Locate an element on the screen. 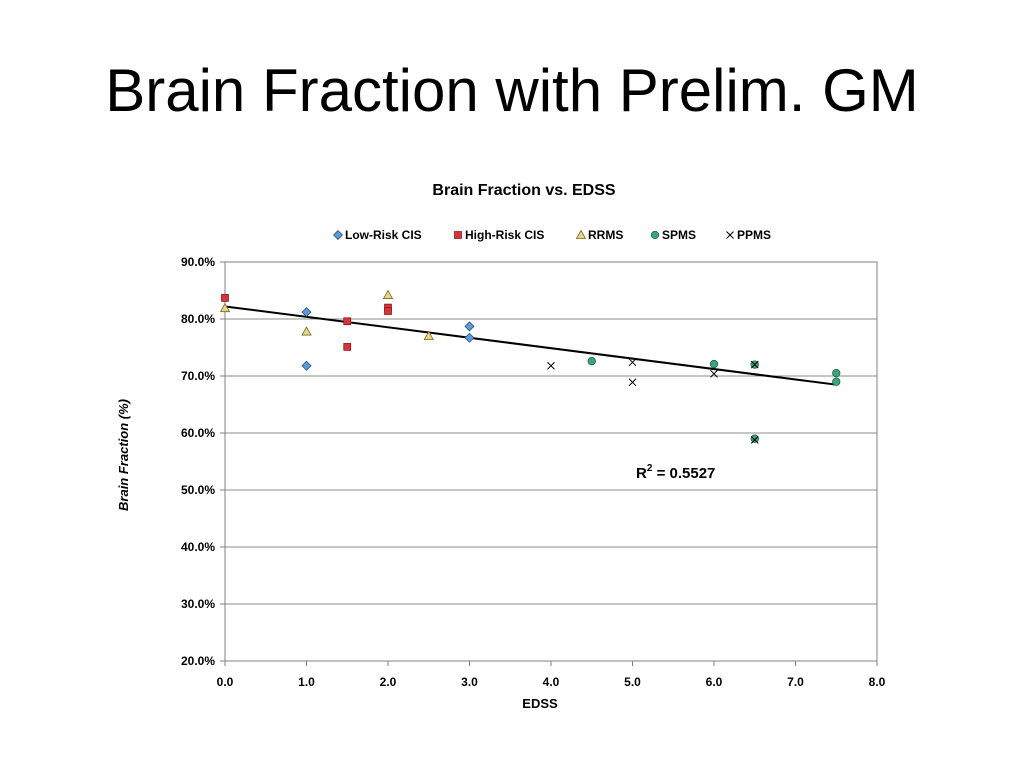 The width and height of the screenshot is (1024, 768). y-tick-label: 30.0% is located at coordinates (198, 604).